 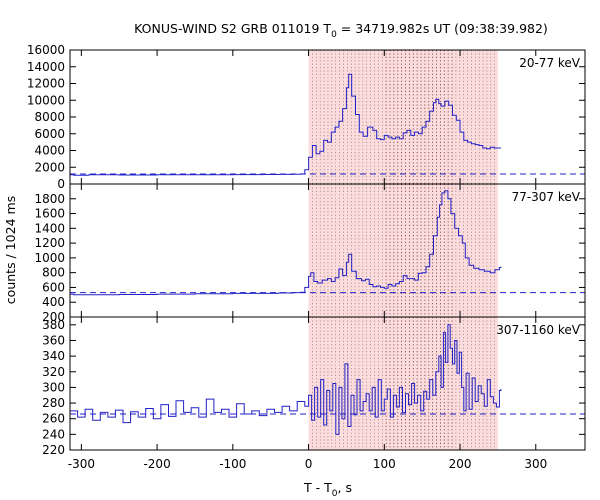 I want to click on x-tick-label: 0, so click(x=309, y=464).